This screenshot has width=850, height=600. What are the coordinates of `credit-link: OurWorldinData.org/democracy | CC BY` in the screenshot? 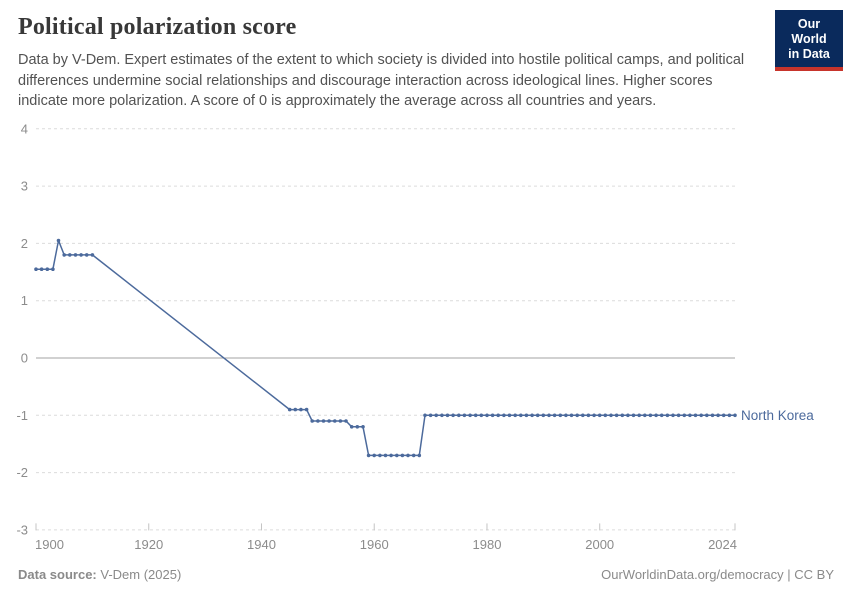 It's located at (717, 574).